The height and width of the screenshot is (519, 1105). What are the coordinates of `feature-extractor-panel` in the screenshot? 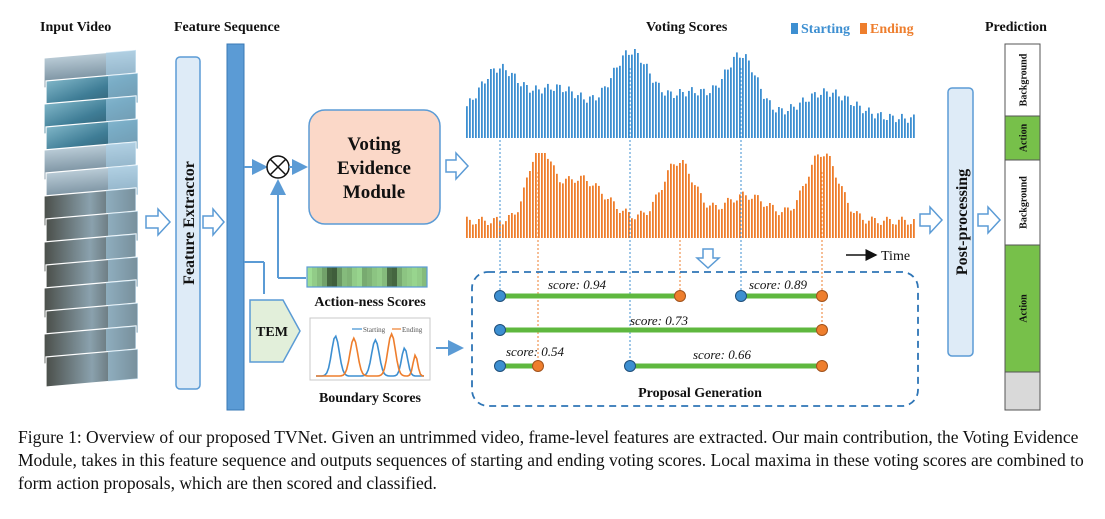 It's located at (188, 223).